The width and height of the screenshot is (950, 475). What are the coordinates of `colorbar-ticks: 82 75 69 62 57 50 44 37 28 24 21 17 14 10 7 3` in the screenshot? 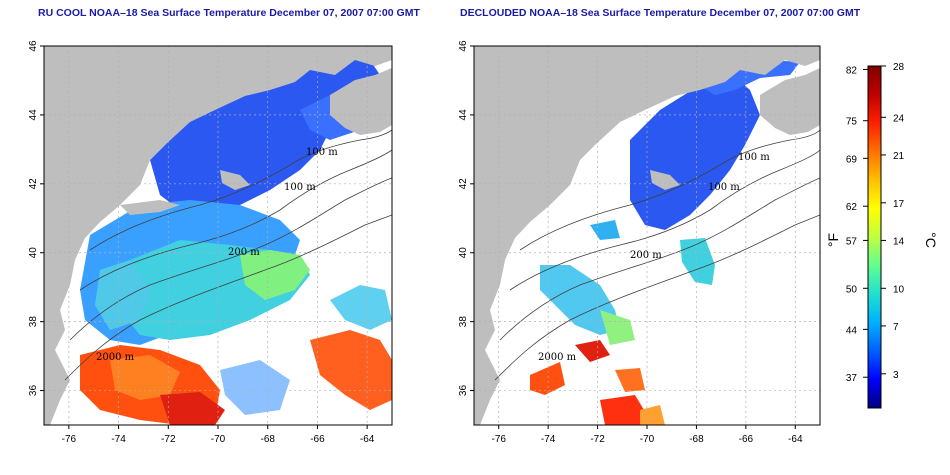 It's located at (875, 223).